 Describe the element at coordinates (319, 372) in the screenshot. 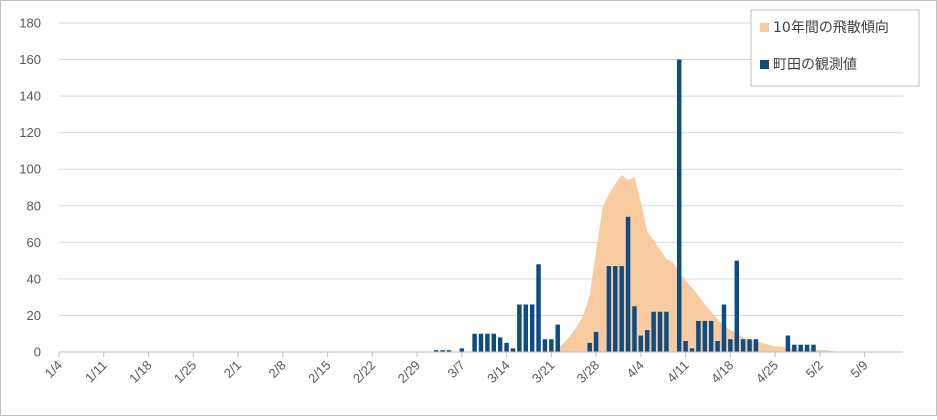

I see `x-tick-label: 2/15` at that location.